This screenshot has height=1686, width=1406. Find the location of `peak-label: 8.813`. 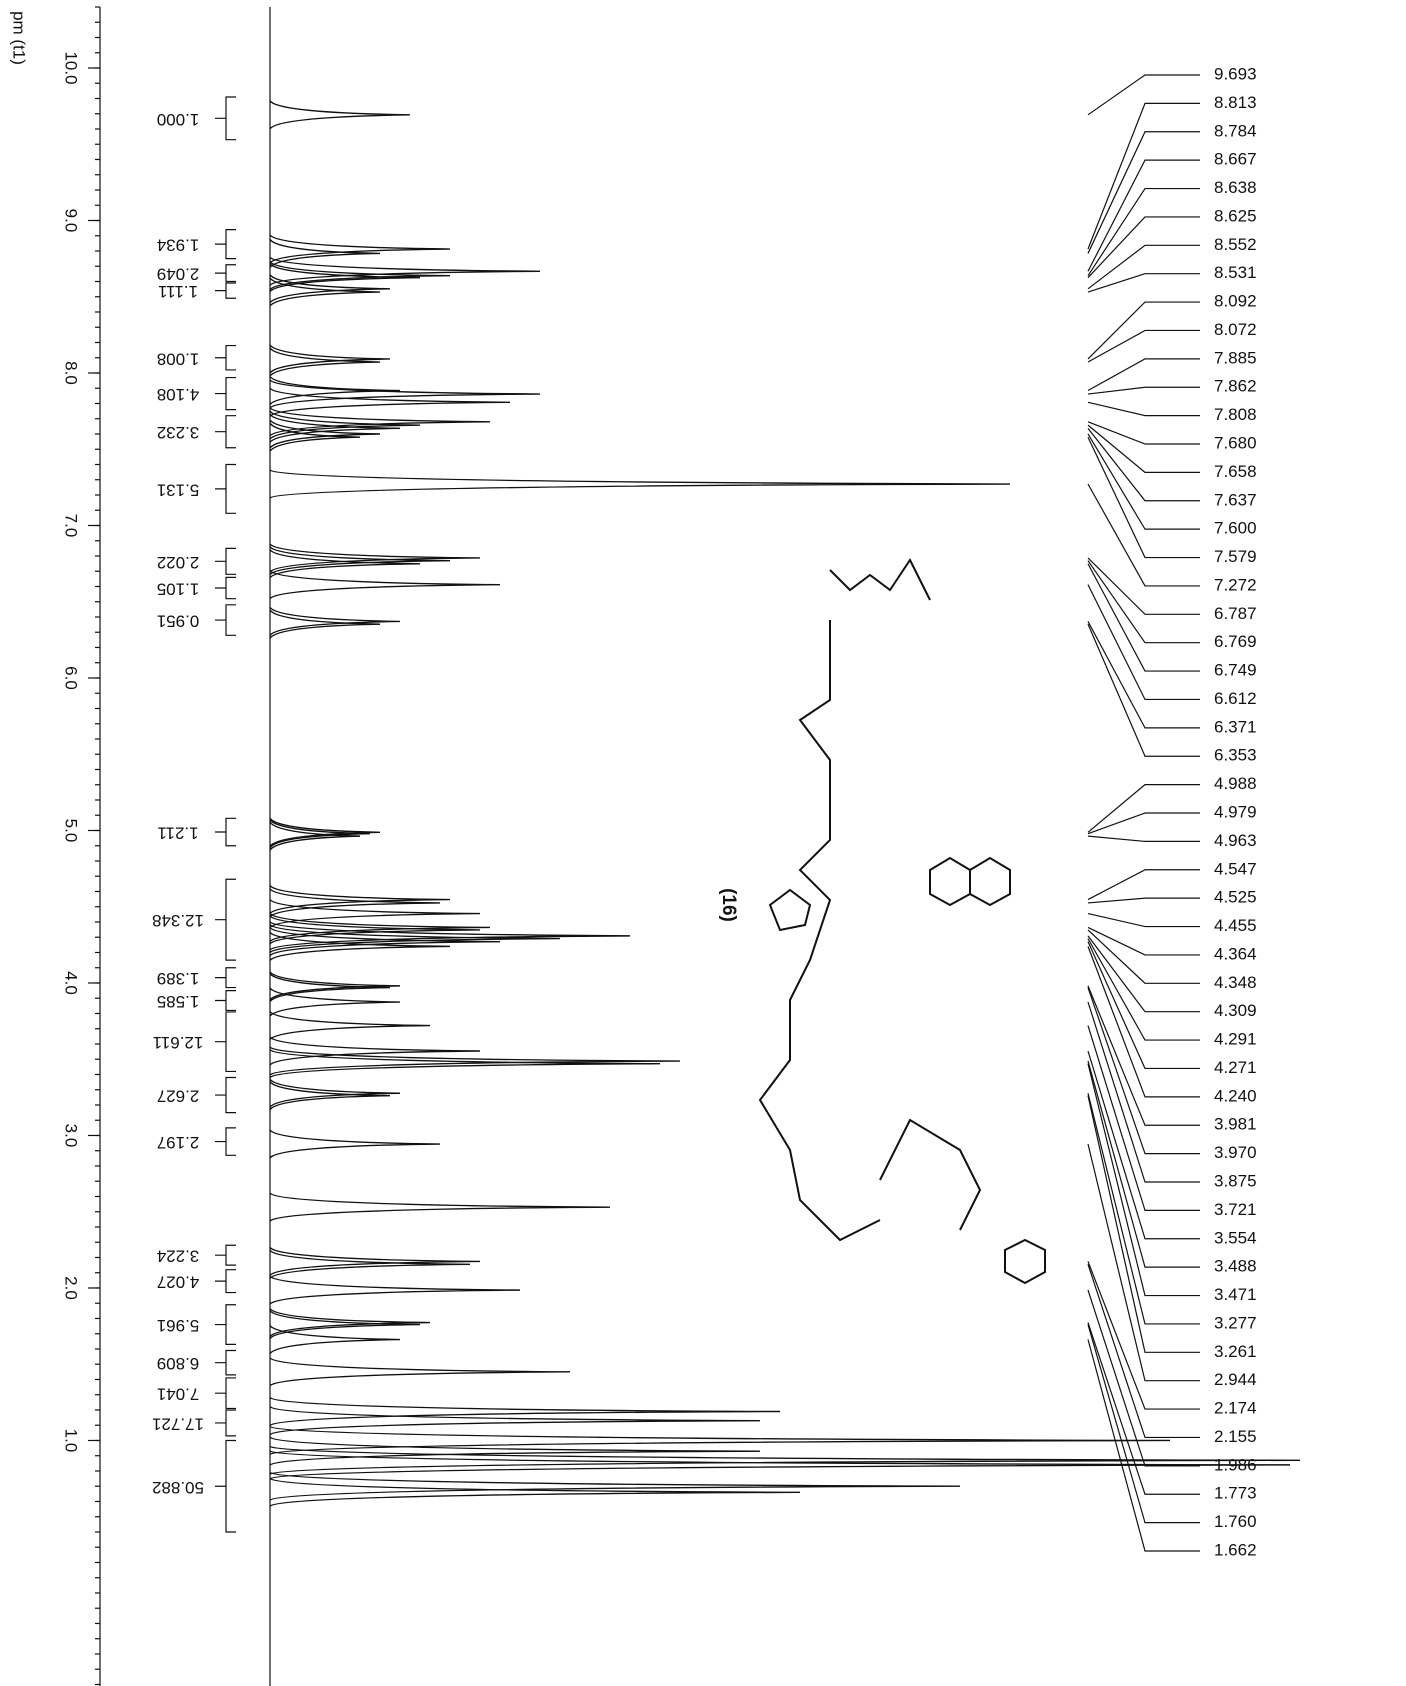

peak-label: 8.813 is located at coordinates (1235, 102).